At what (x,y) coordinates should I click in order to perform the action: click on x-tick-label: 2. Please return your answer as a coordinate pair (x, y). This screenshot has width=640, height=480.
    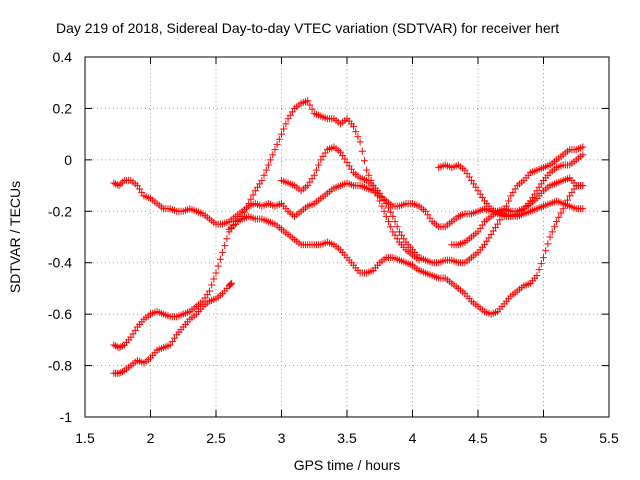
    Looking at the image, I should click on (151, 438).